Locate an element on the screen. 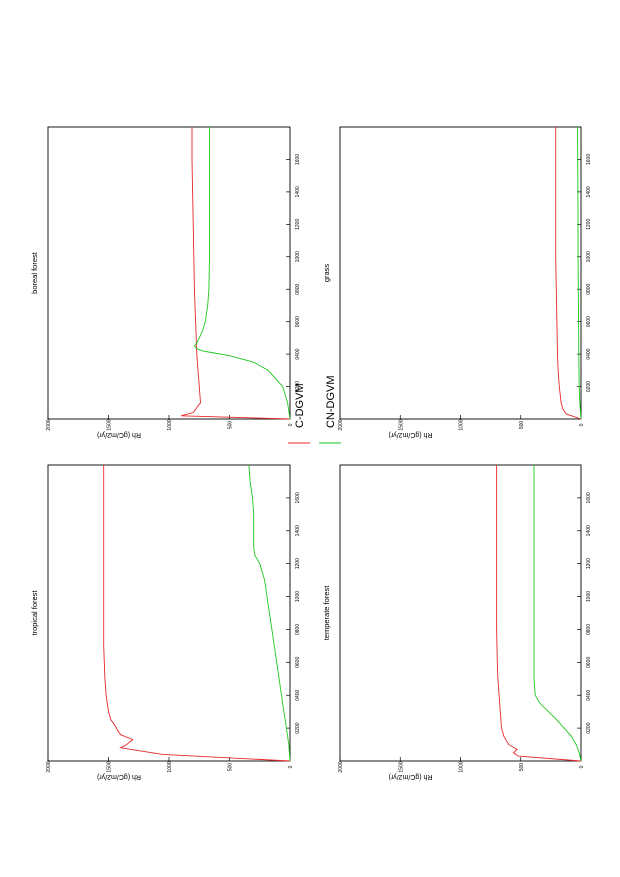 This screenshot has width=620, height=877. chart-title: temperate forest is located at coordinates (326, 613).